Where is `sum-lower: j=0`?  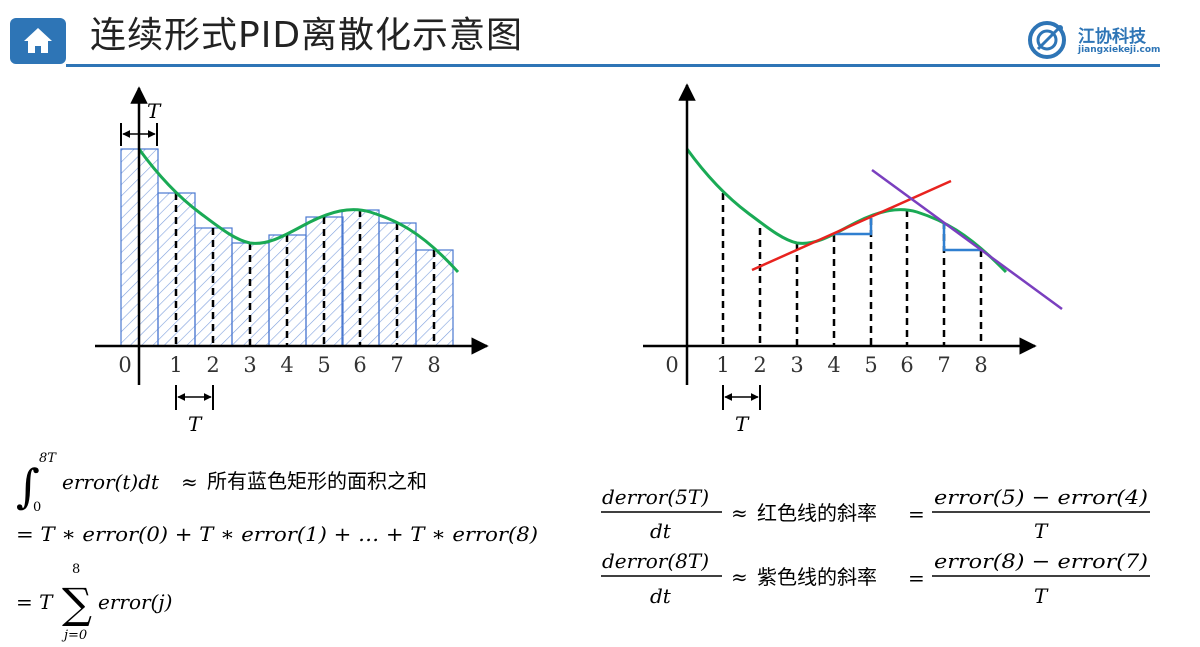
sum-lower: j=0 is located at coordinates (74, 635).